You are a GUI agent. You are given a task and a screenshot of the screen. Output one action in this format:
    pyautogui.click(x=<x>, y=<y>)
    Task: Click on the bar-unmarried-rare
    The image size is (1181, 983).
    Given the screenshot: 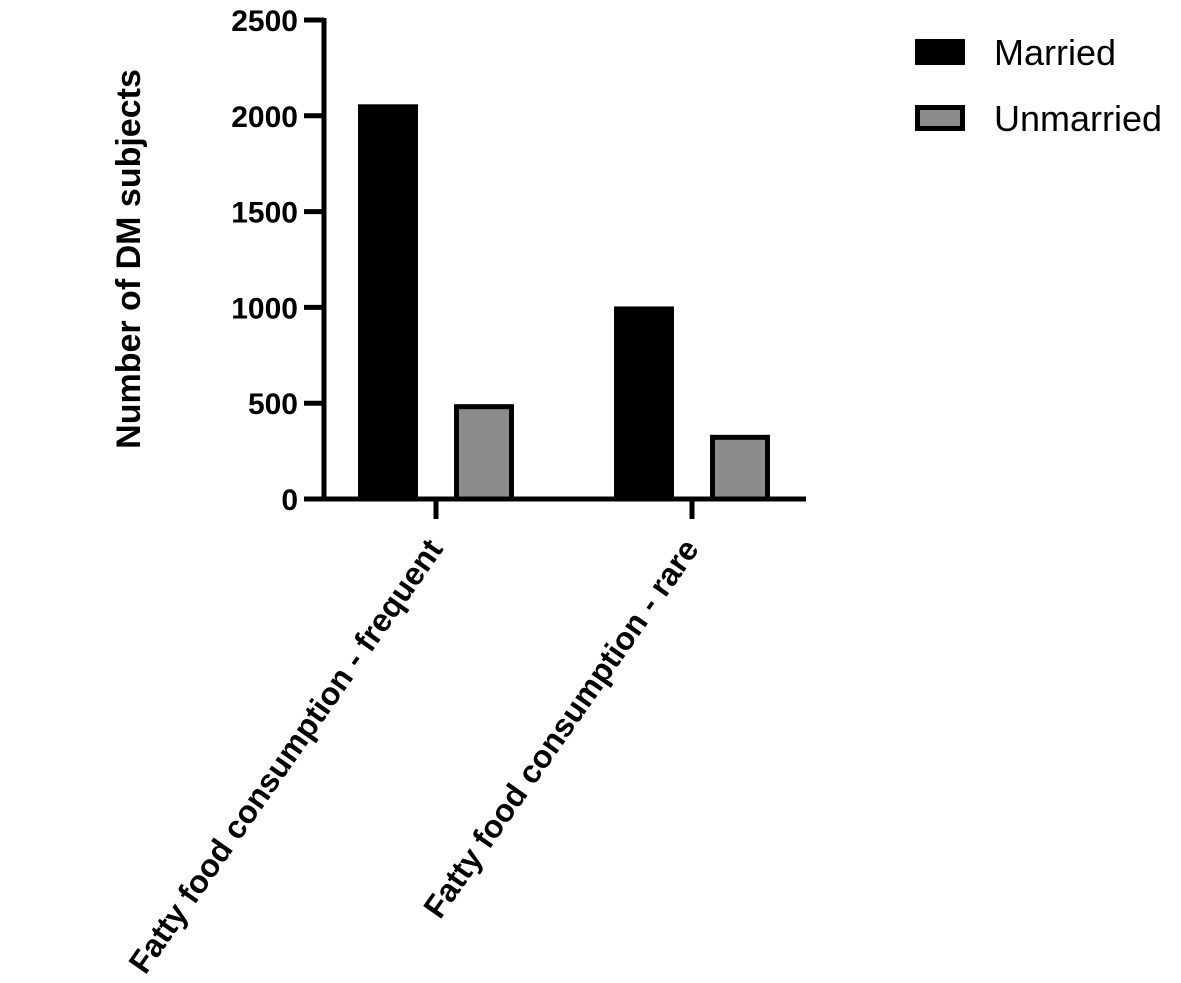 What is the action you would take?
    pyautogui.click(x=740, y=468)
    